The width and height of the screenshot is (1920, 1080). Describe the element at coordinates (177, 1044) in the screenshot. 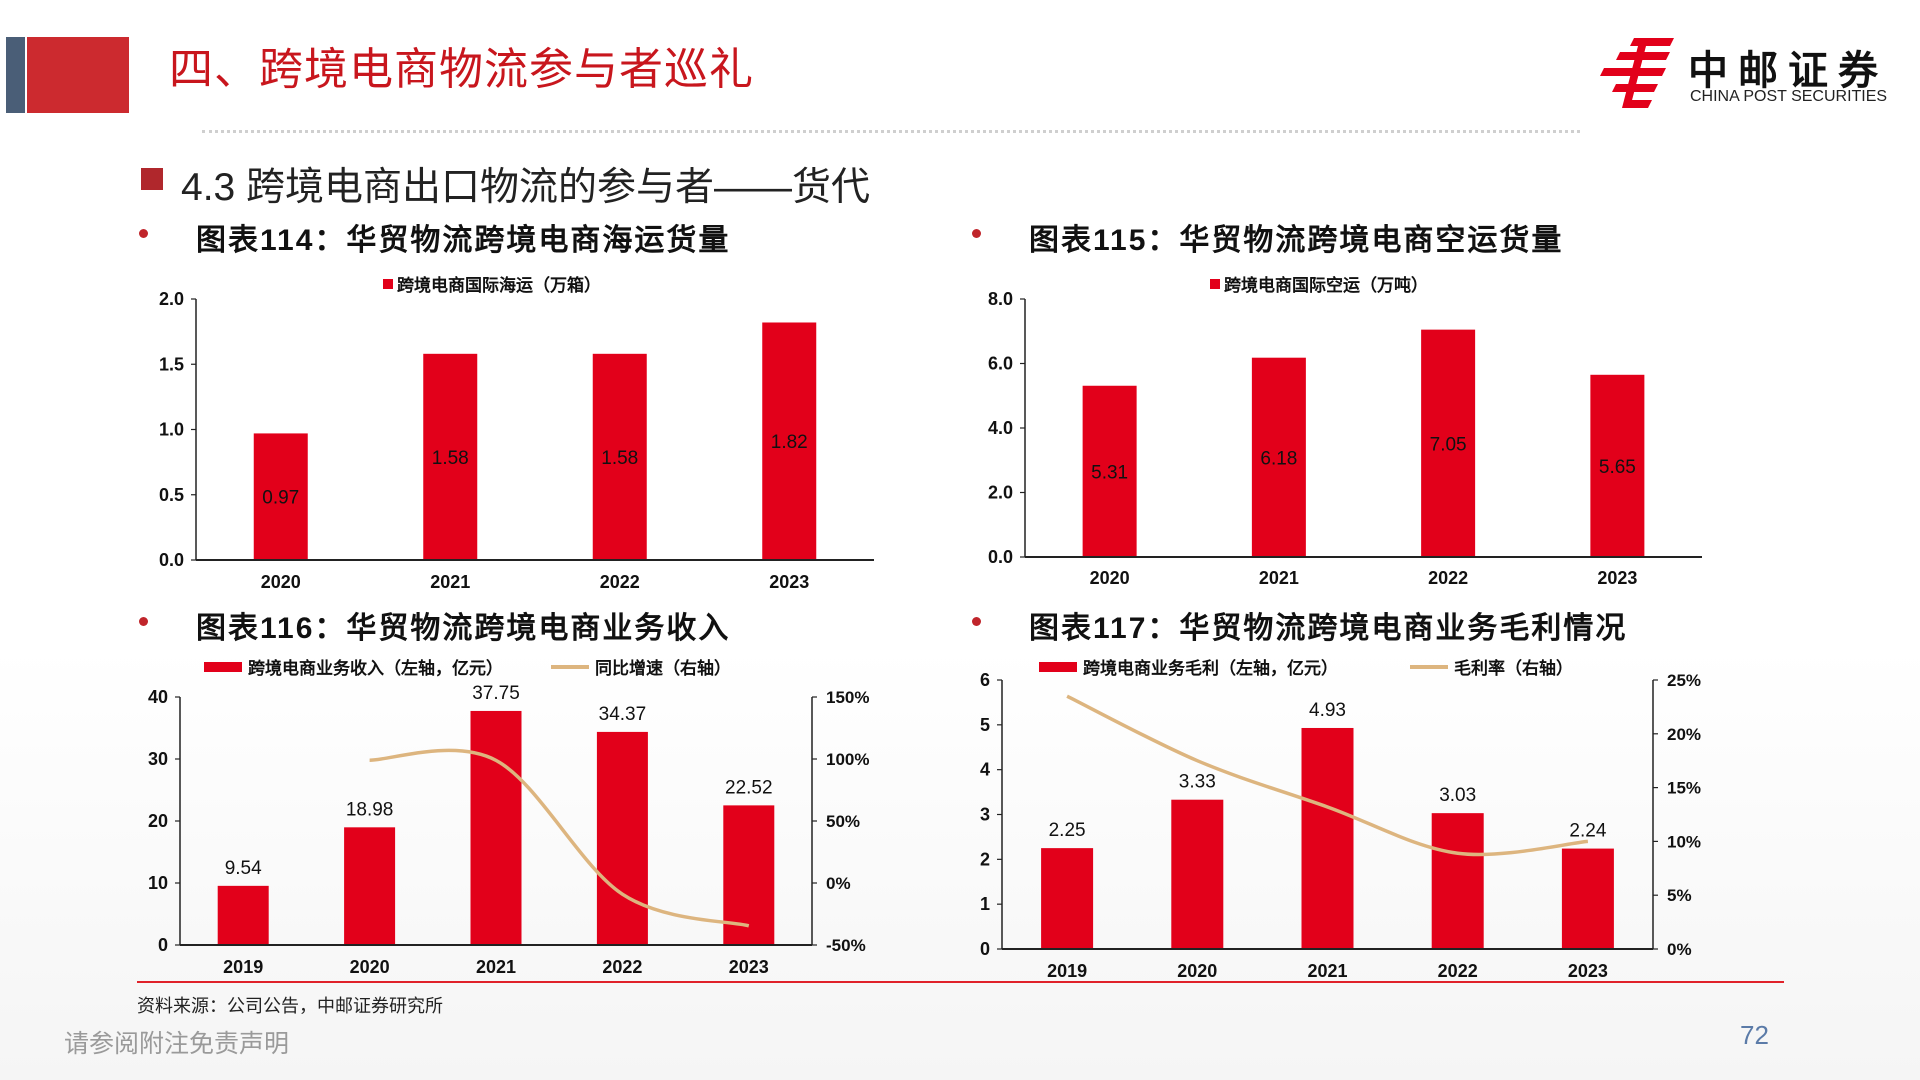

I see `disclaimer-link: 请参阅附注免责声明` at that location.